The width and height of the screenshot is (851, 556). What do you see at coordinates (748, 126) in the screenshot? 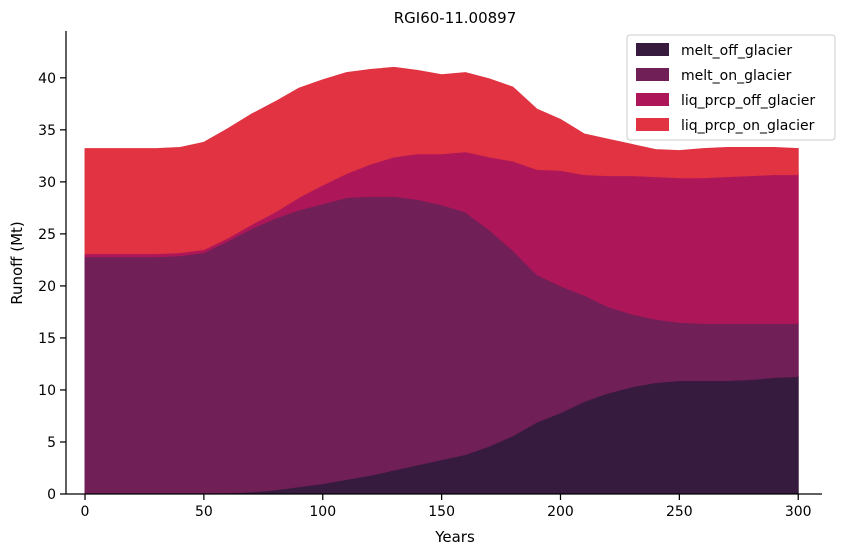
I see `legend-label: liq_prcp_on_glacier` at bounding box center [748, 126].